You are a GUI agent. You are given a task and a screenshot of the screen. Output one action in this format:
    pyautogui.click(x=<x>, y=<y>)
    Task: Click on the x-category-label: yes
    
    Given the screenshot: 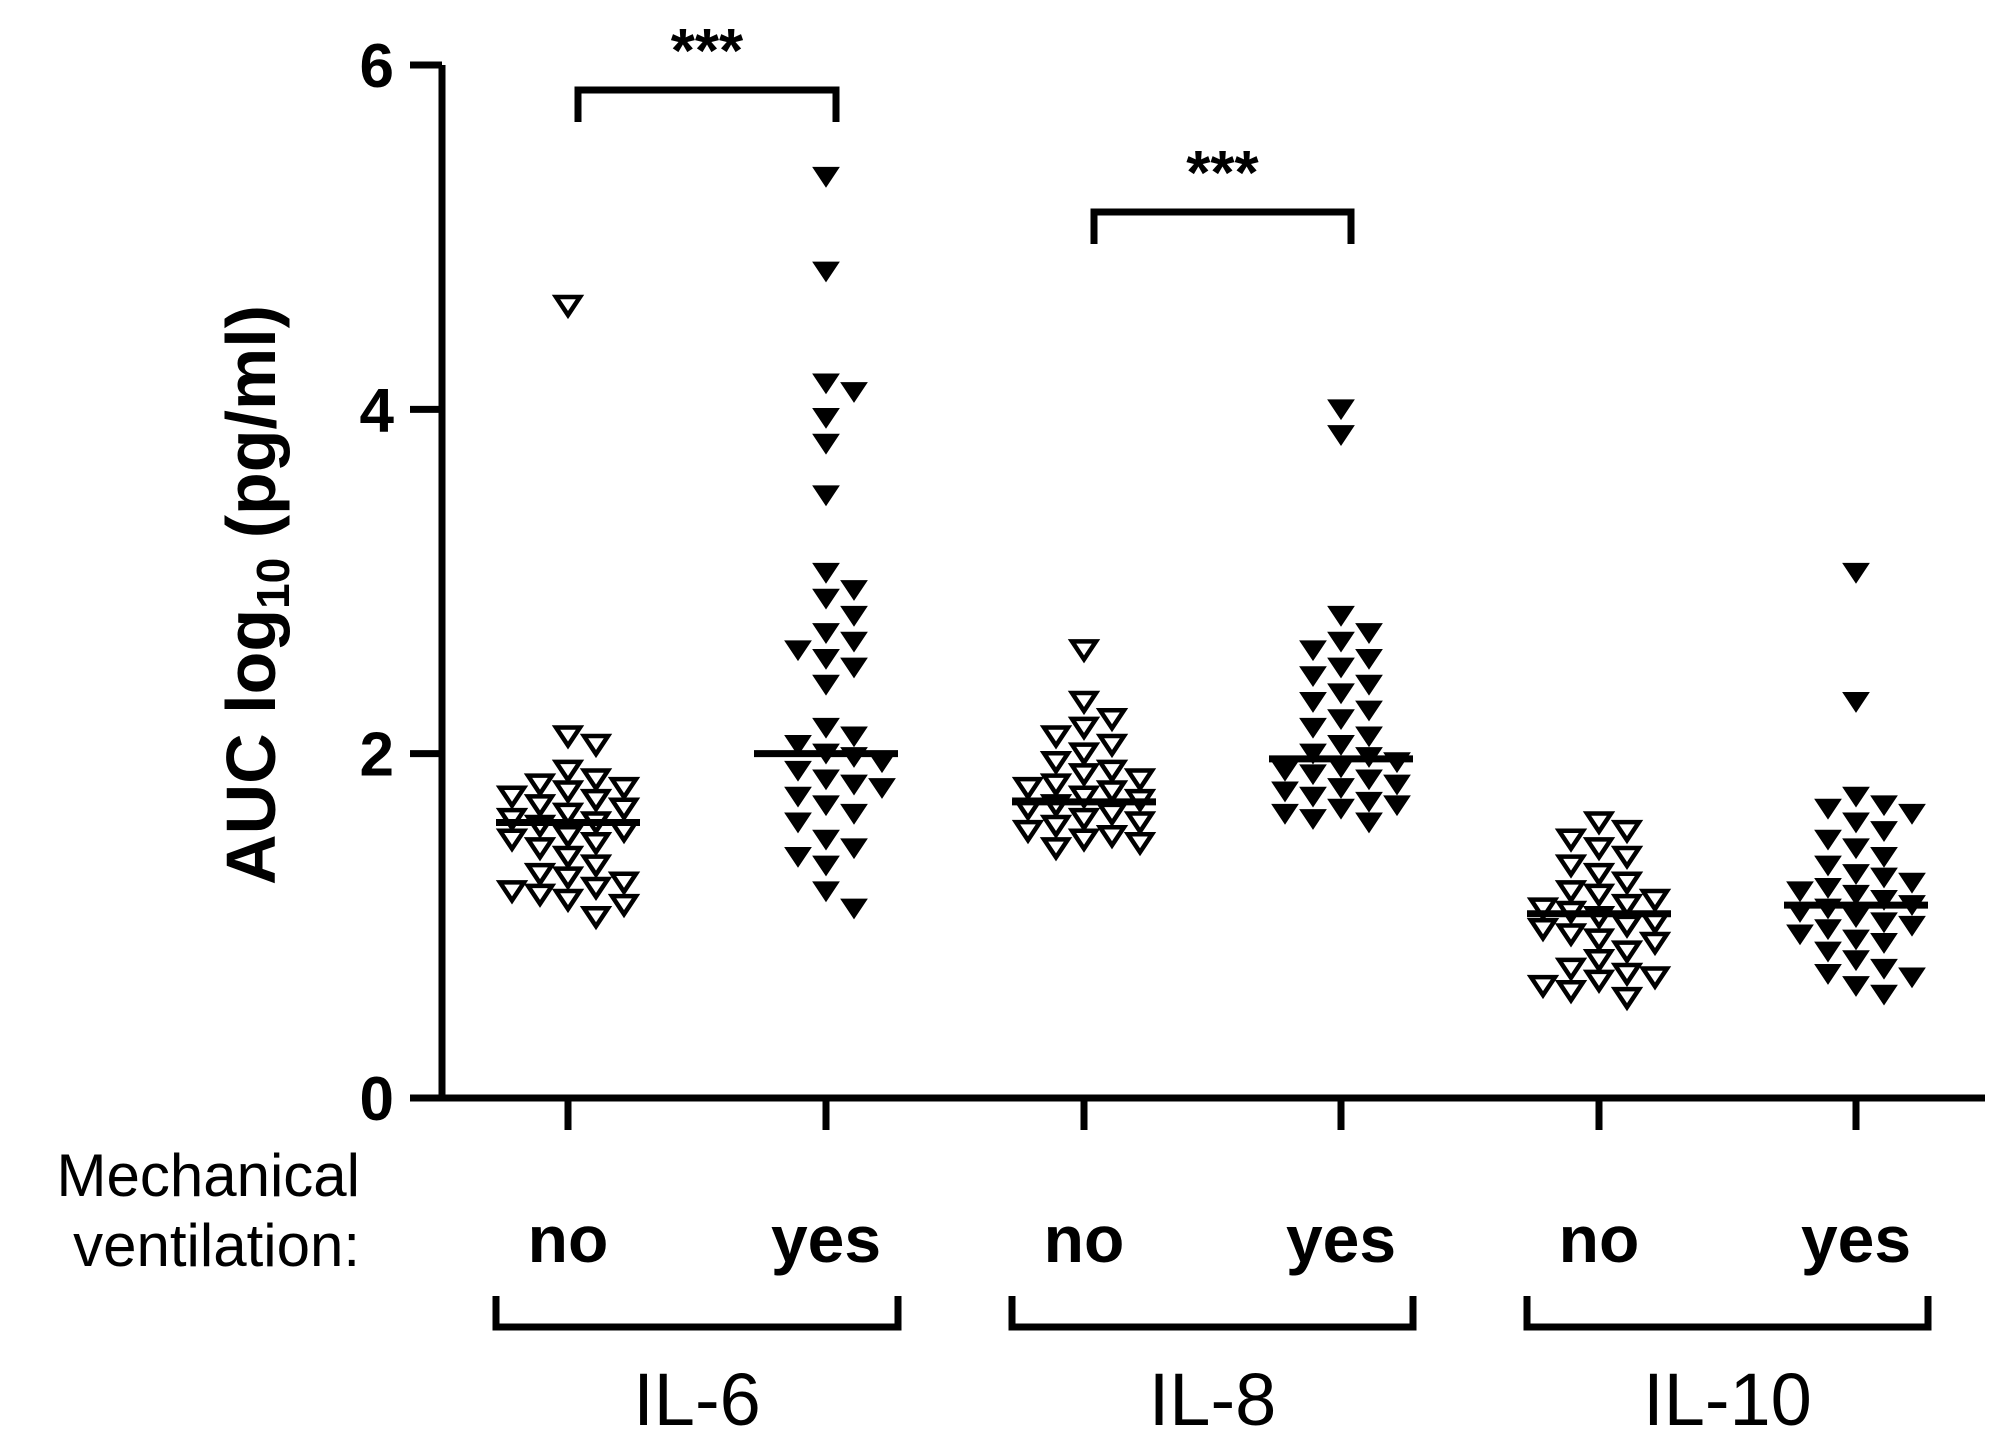 What is the action you would take?
    pyautogui.click(x=1856, y=1239)
    